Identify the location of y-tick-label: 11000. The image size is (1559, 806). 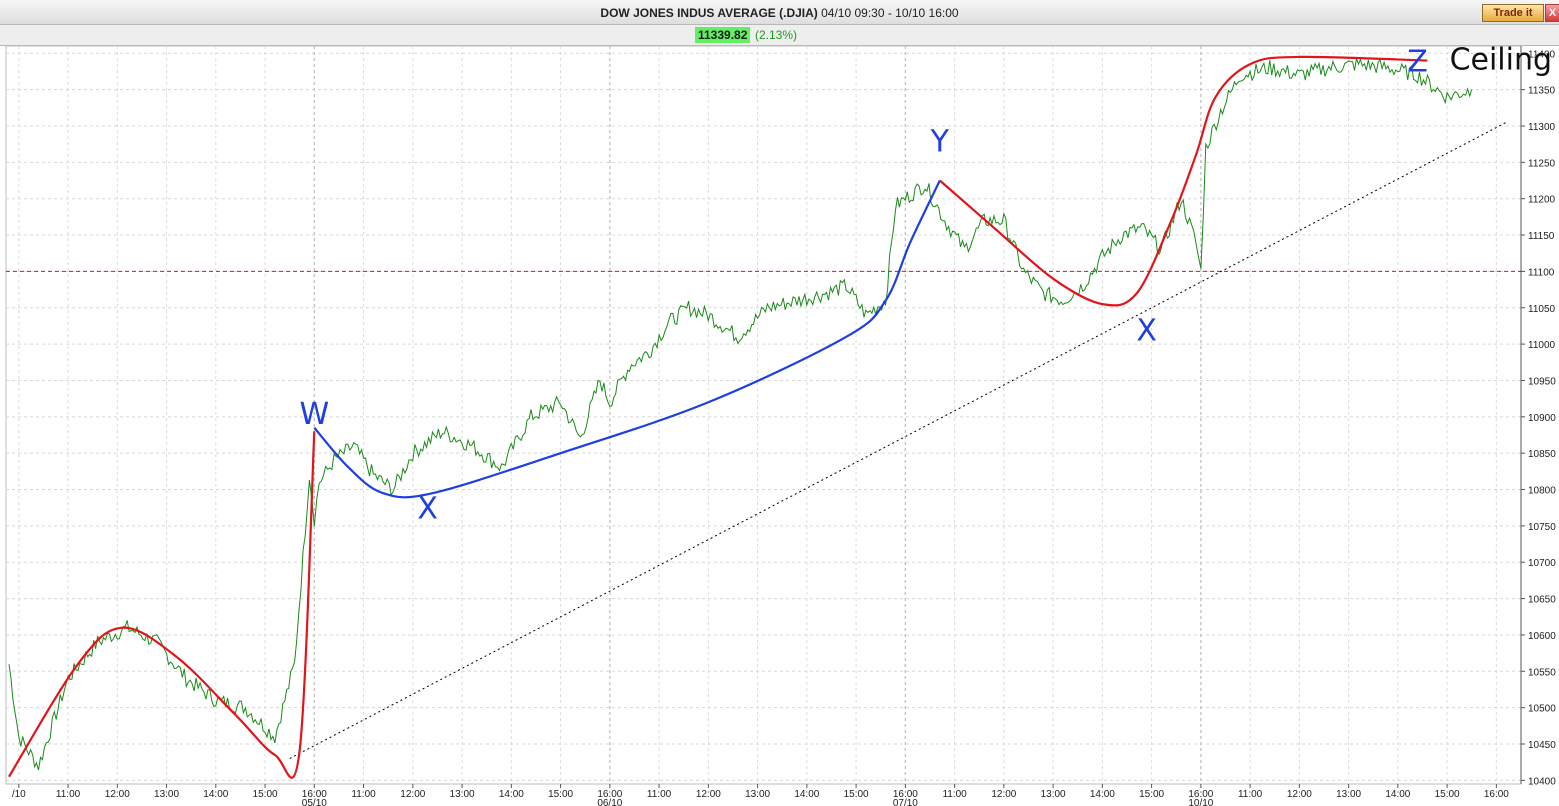
(1542, 345).